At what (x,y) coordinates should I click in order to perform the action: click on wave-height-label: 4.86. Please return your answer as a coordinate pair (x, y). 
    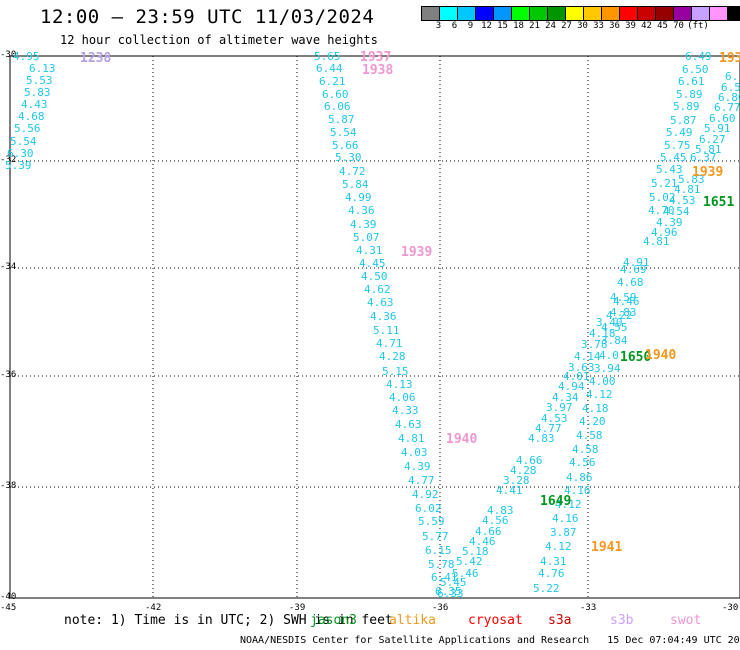
    Looking at the image, I should click on (579, 477).